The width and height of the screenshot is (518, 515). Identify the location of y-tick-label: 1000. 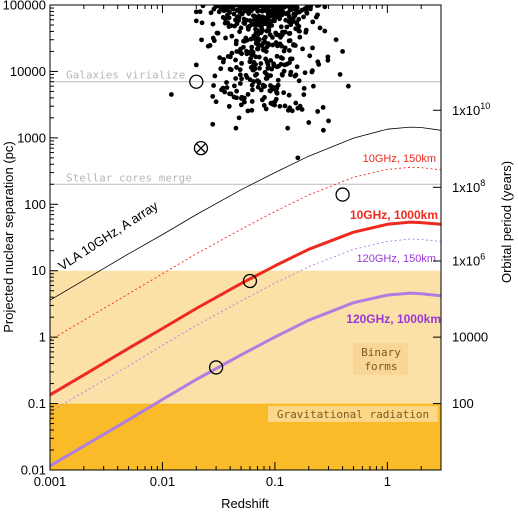
(31, 137).